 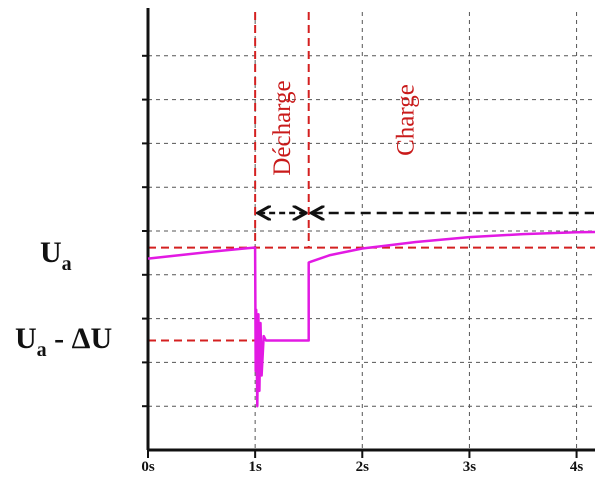 I want to click on x-tick-label: 4s, so click(x=577, y=467).